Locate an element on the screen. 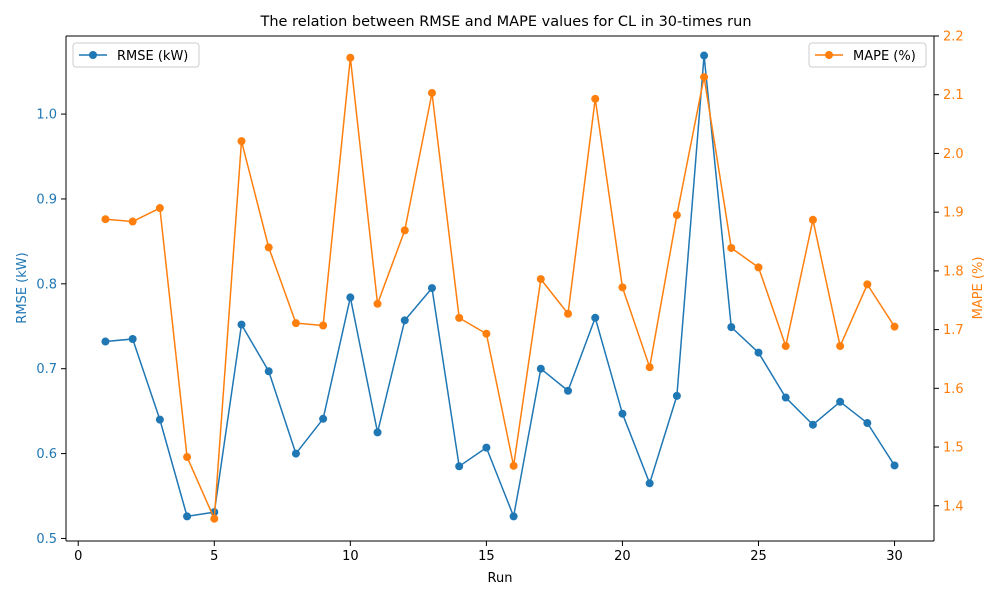 The image size is (1000, 600). legend-mape-box is located at coordinates (867, 55).